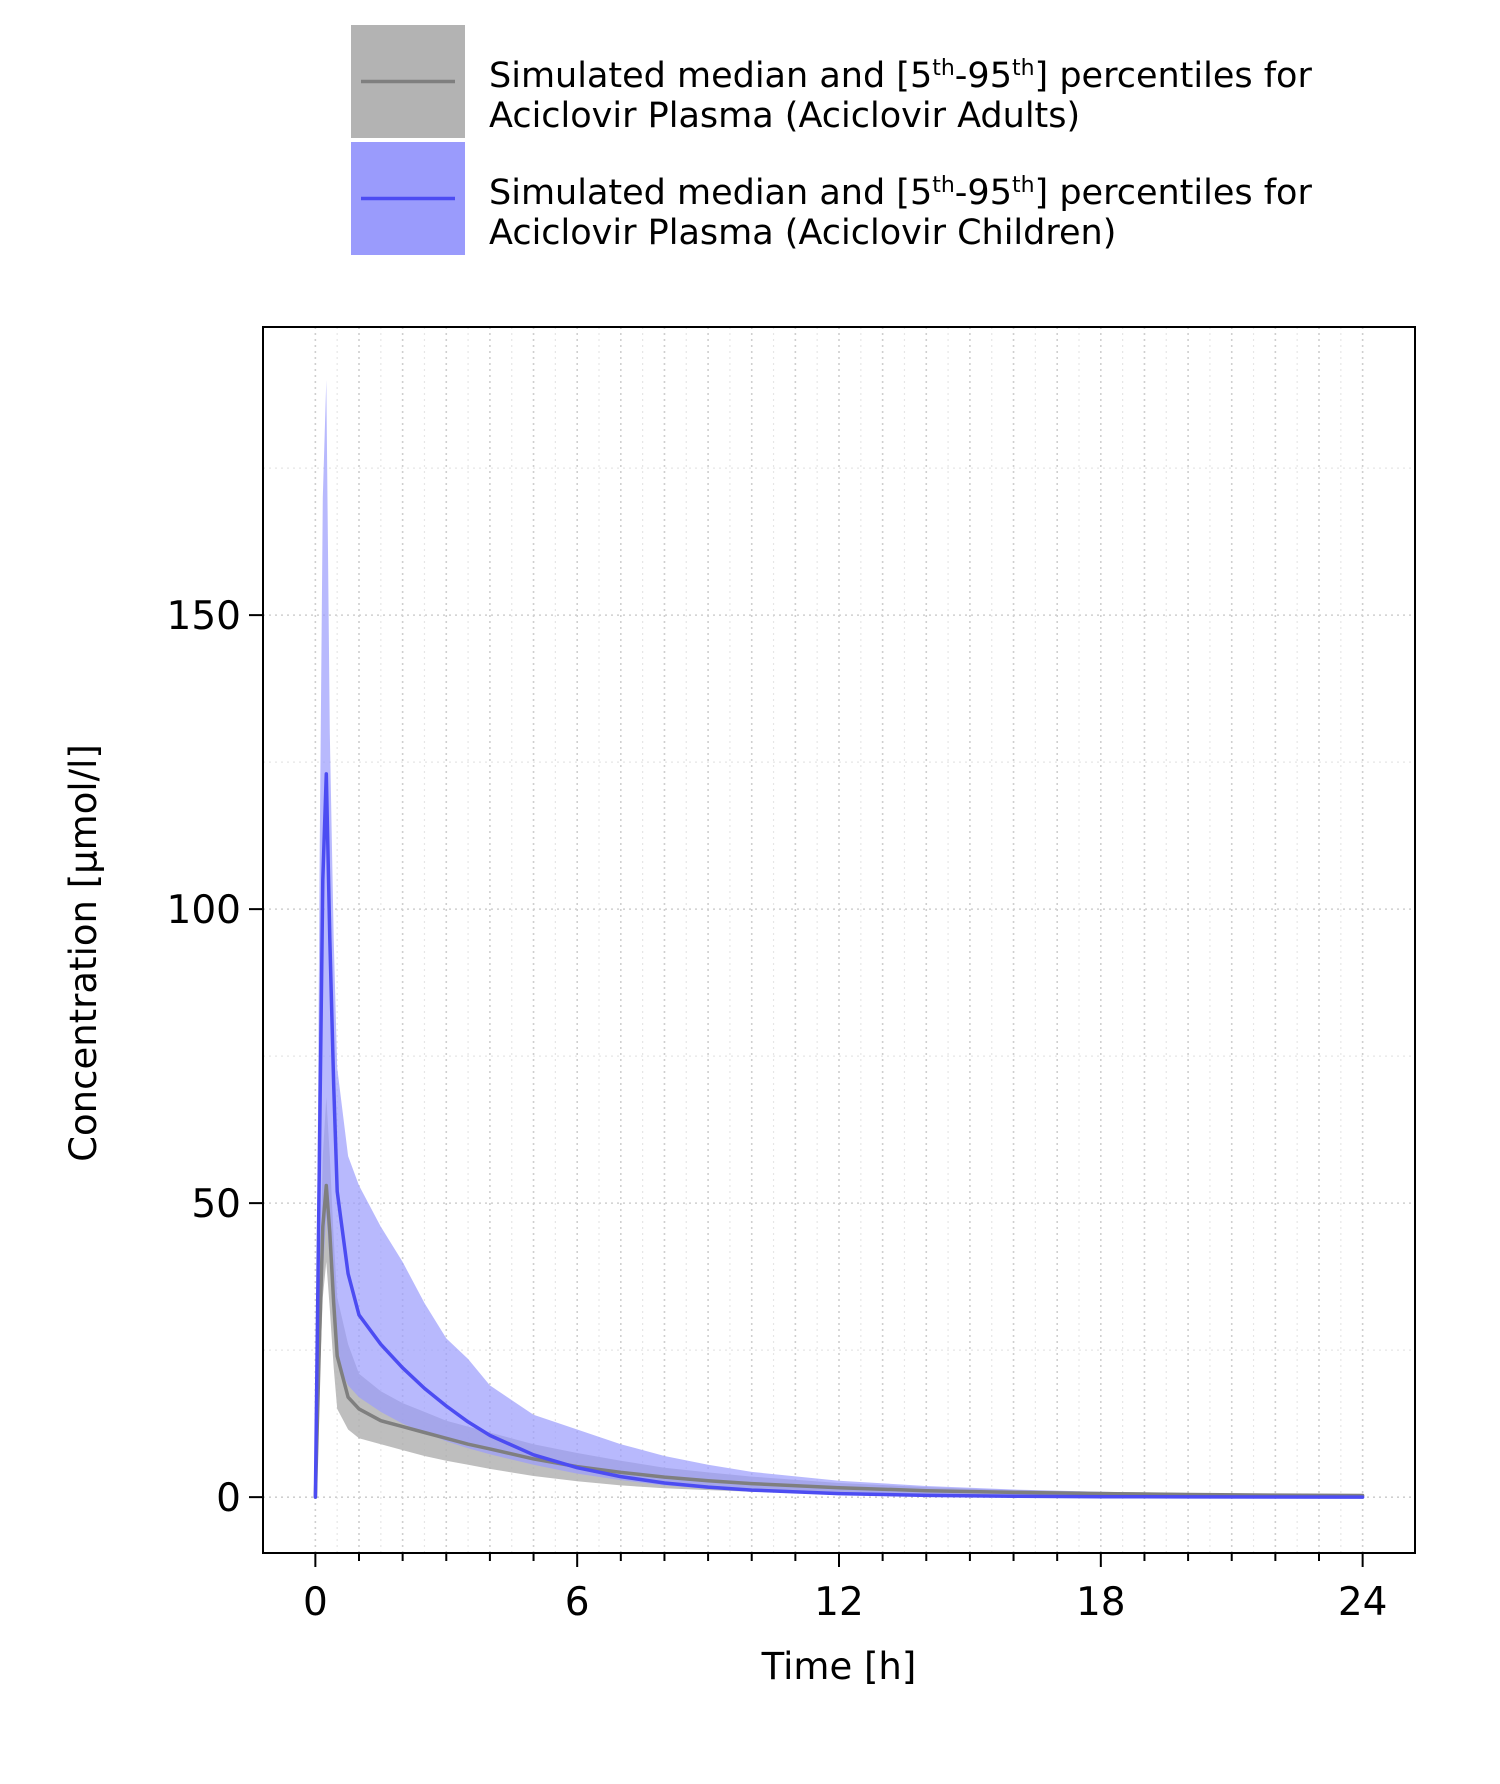  Describe the element at coordinates (577, 1602) in the screenshot. I see `x-tick-label: 6` at that location.